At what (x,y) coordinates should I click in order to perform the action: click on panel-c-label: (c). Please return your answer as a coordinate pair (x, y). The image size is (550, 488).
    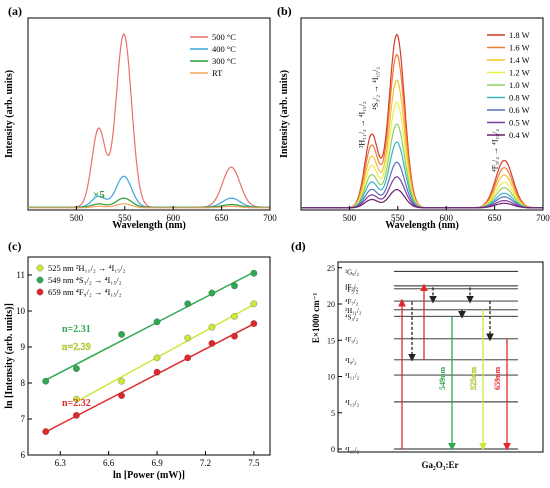
    Looking at the image, I should click on (14, 246).